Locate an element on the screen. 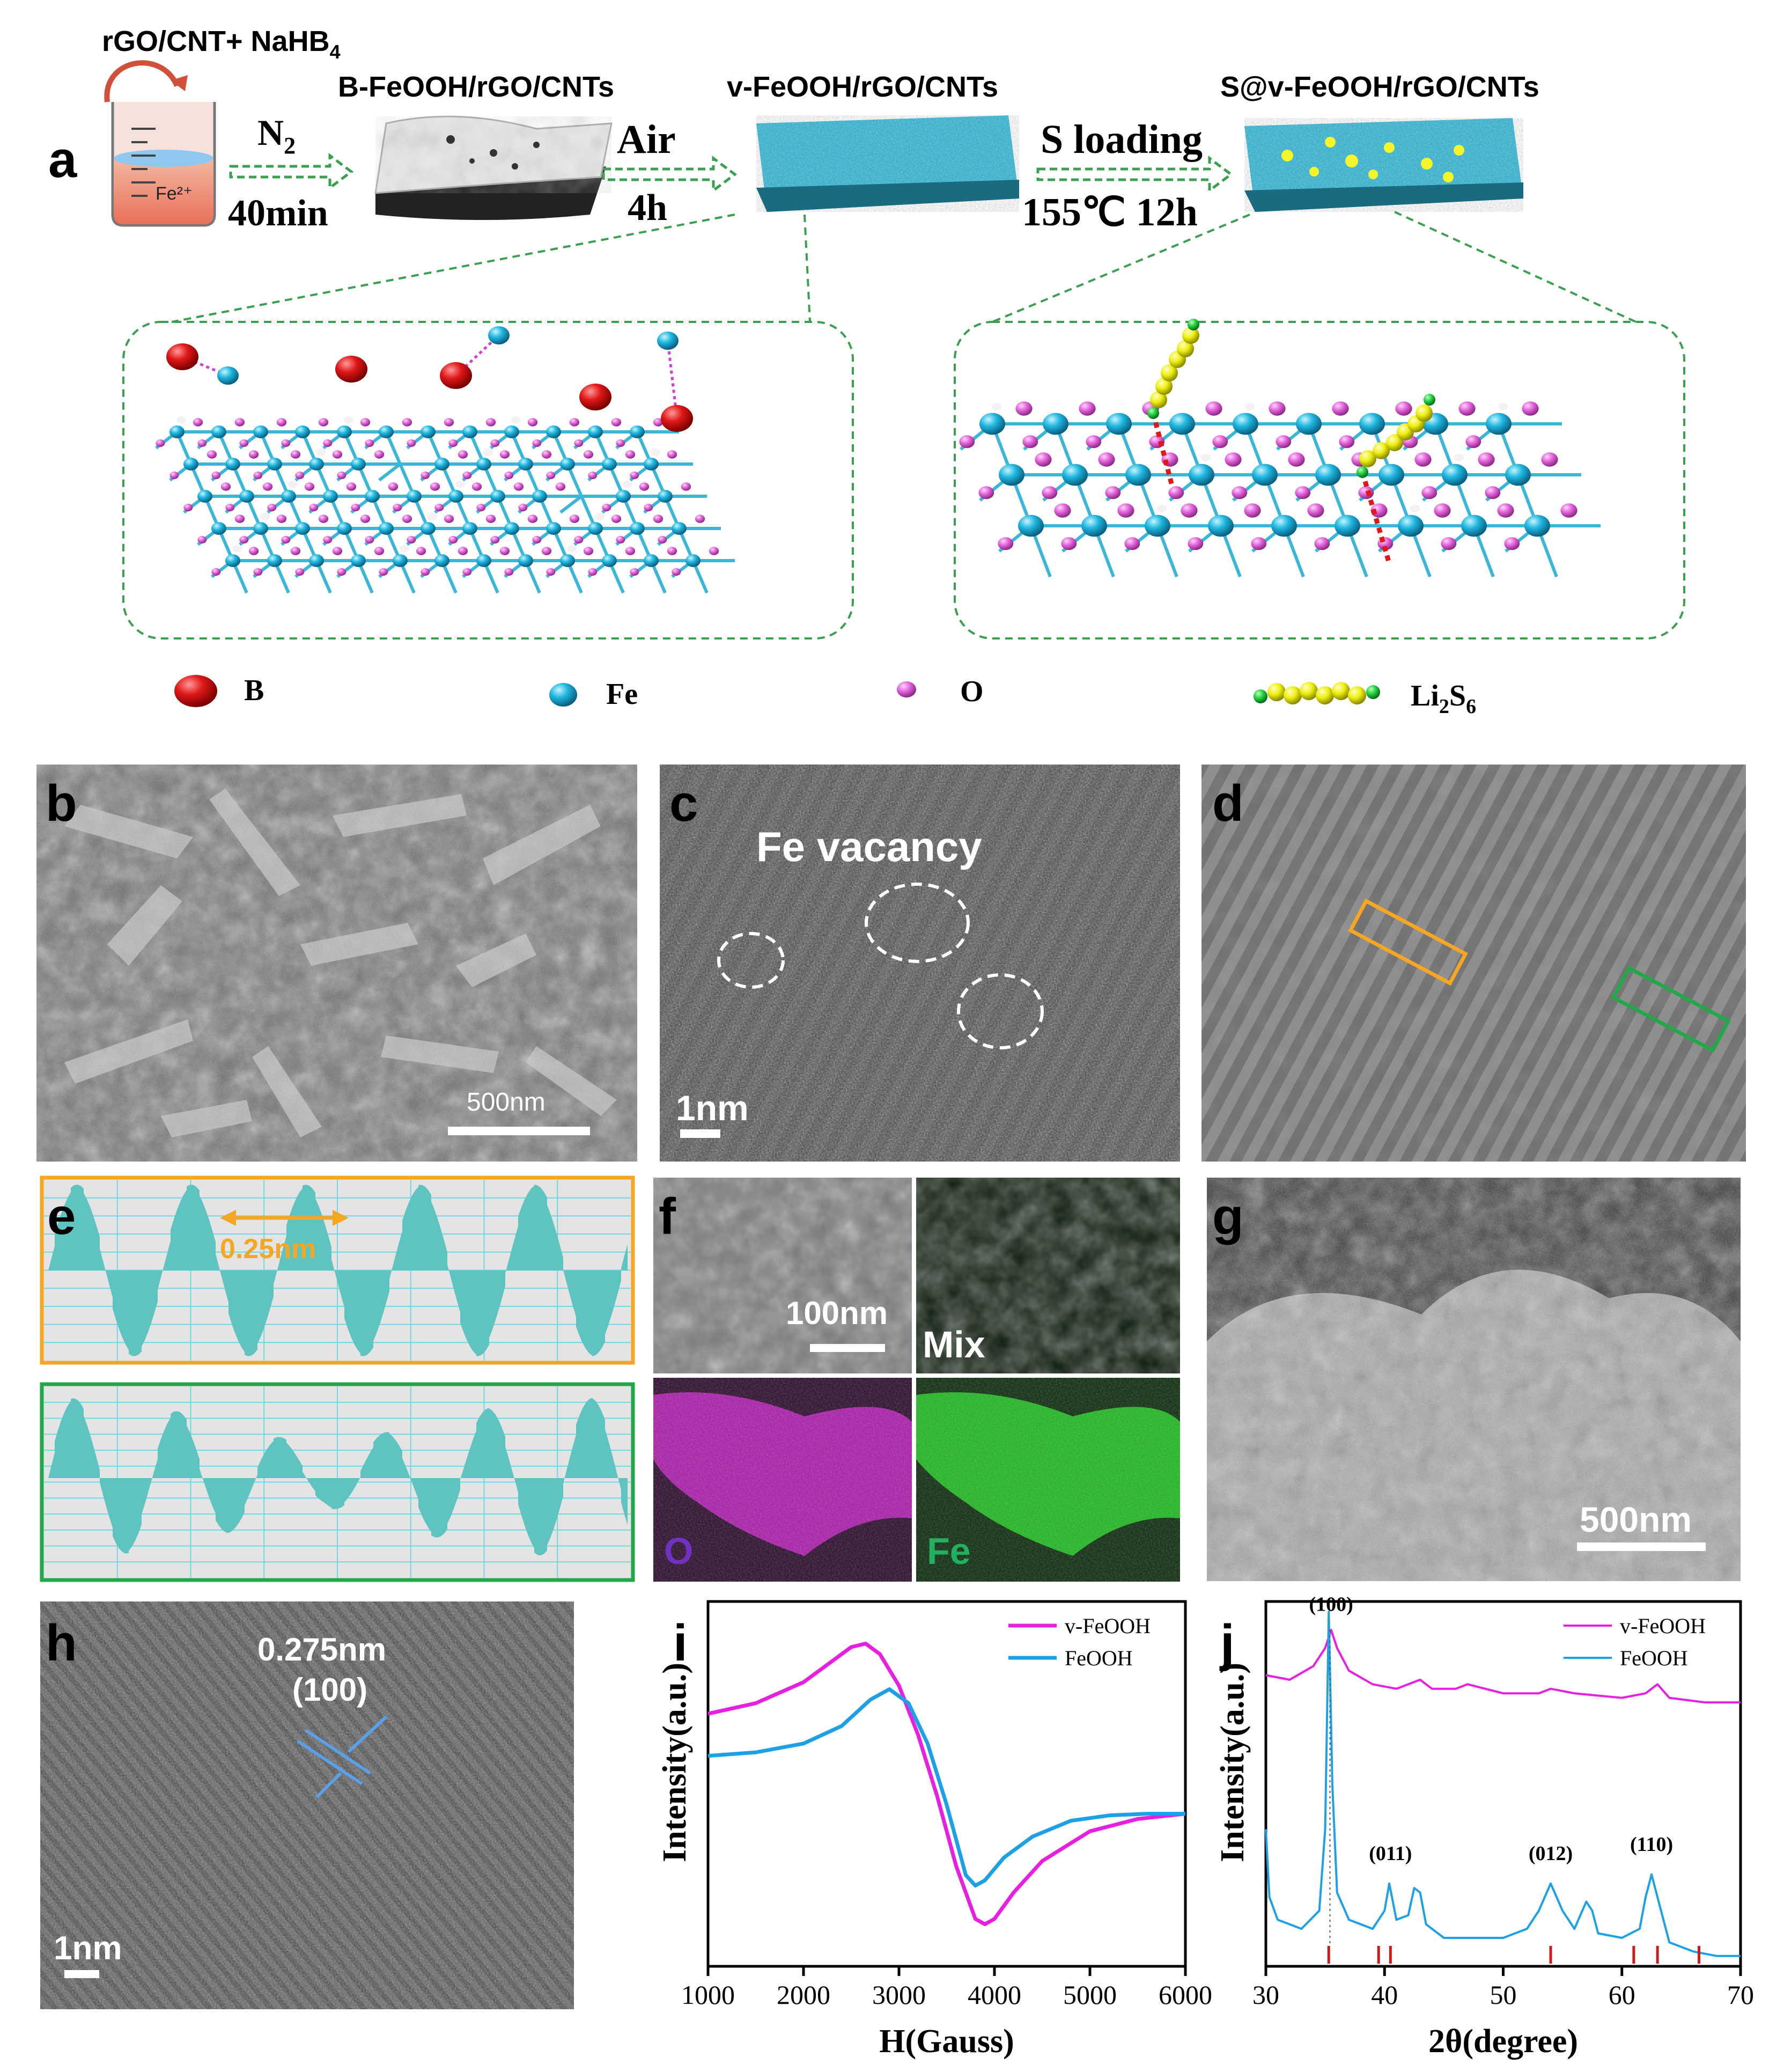 Image resolution: width=1784 pixels, height=2072 pixels. x-tick-label: 2000 is located at coordinates (804, 1995).